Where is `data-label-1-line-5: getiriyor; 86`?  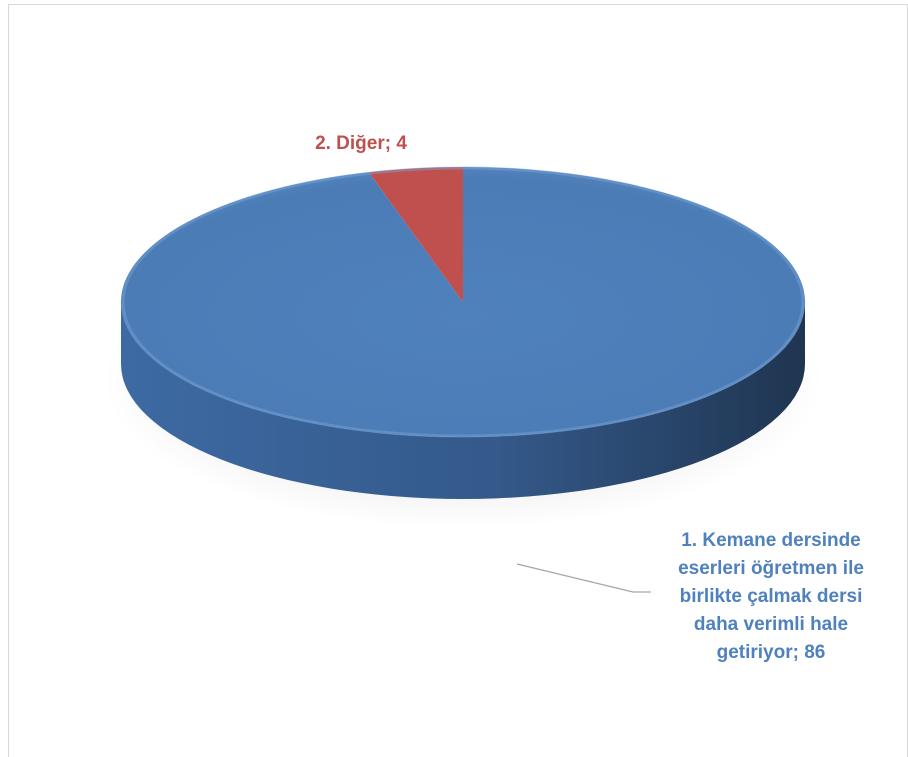 data-label-1-line-5: getiriyor; 86 is located at coordinates (771, 652).